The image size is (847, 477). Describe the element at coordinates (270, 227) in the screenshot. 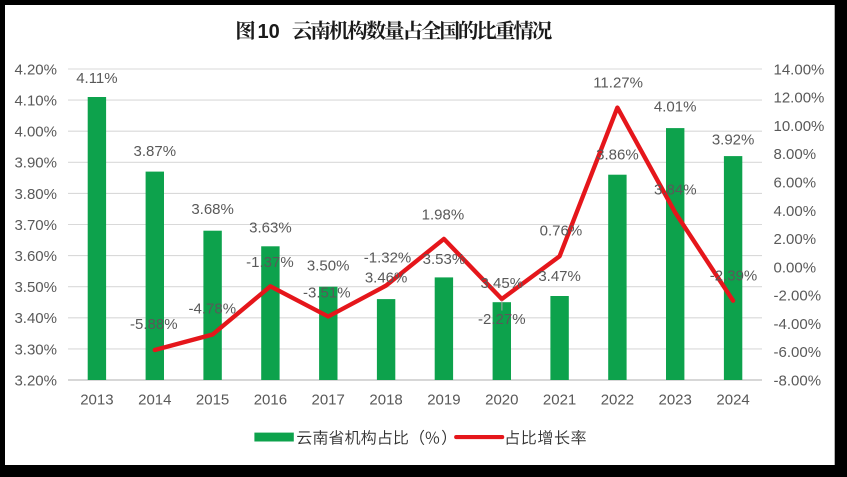

I see `svg-text: 3.63%` at that location.